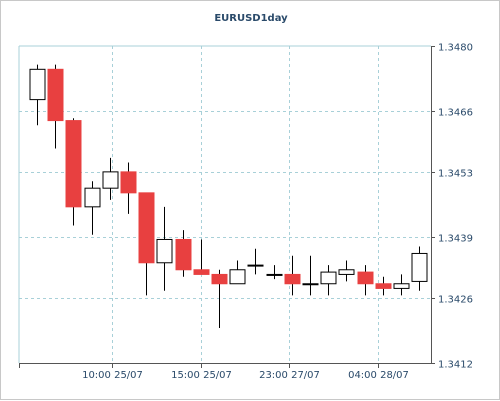 The image size is (500, 401). What do you see at coordinates (455, 174) in the screenshot?
I see `y-tick-label: 1.3453` at bounding box center [455, 174].